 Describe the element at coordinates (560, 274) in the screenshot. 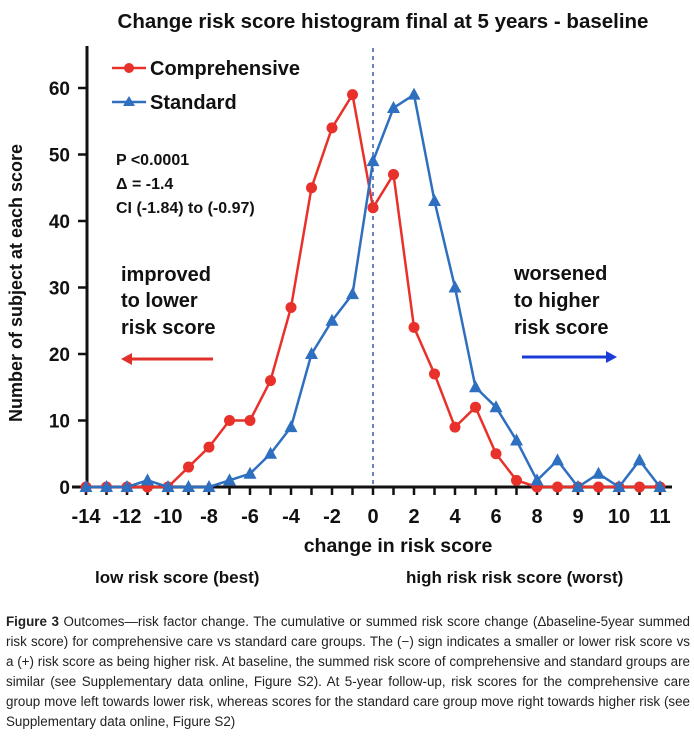

I see `worsened-note-line-1: worsened` at that location.